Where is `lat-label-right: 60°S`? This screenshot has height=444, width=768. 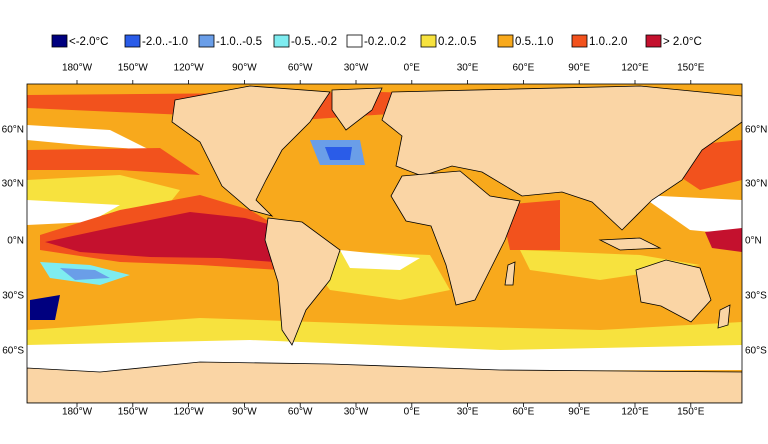
lat-label-right: 60°S is located at coordinates (756, 351).